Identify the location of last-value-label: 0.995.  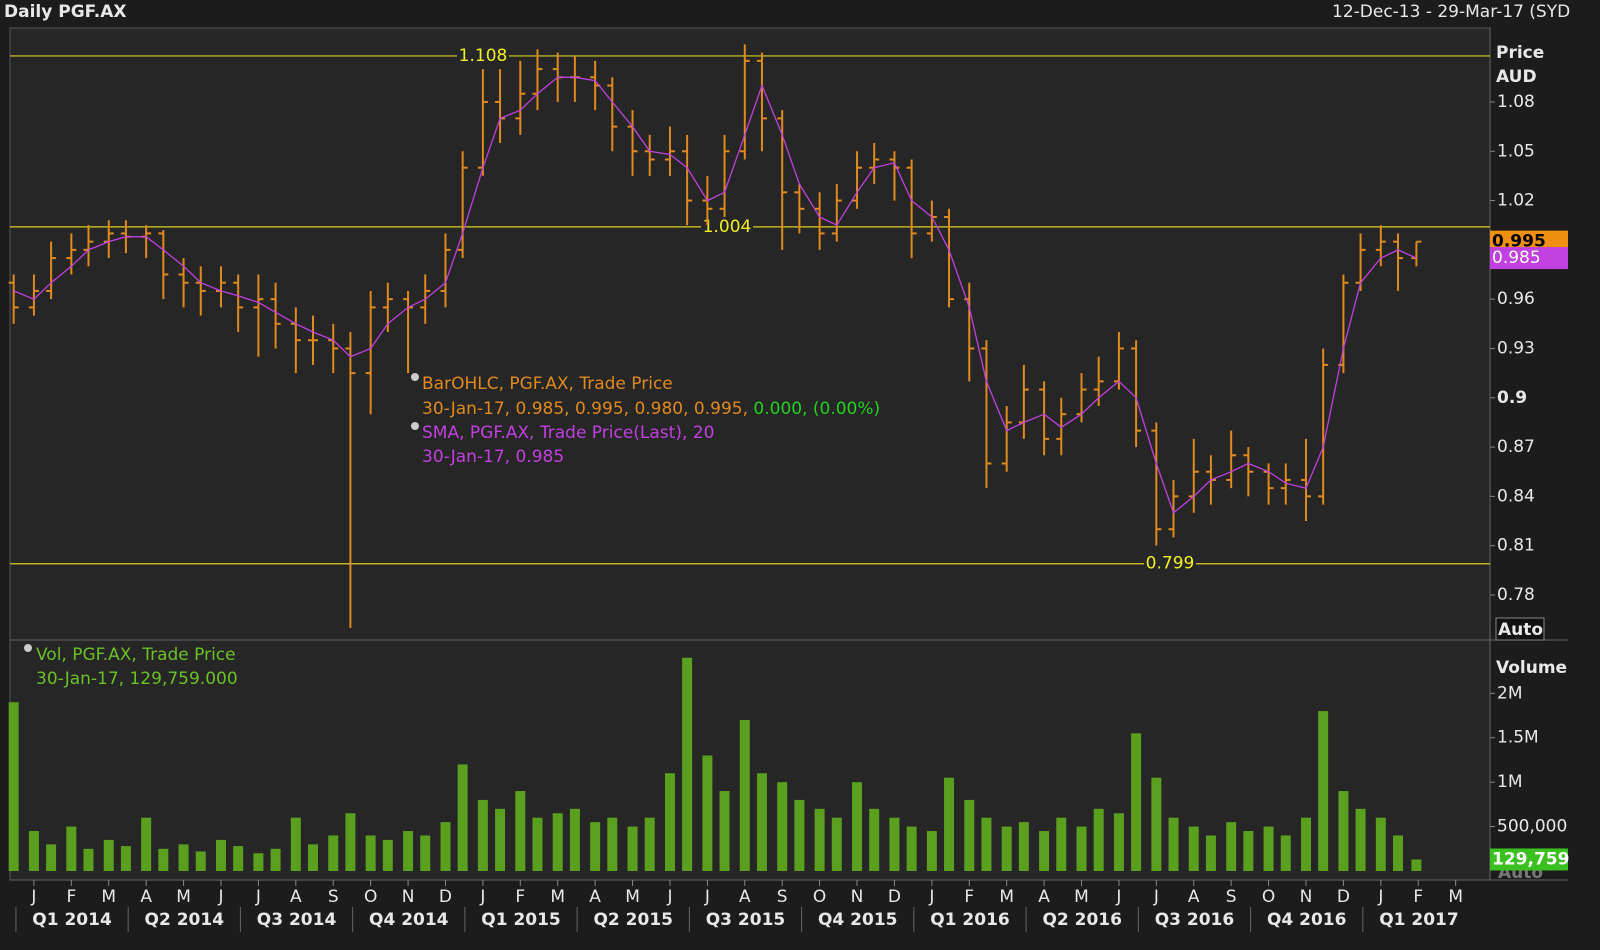
(1519, 242).